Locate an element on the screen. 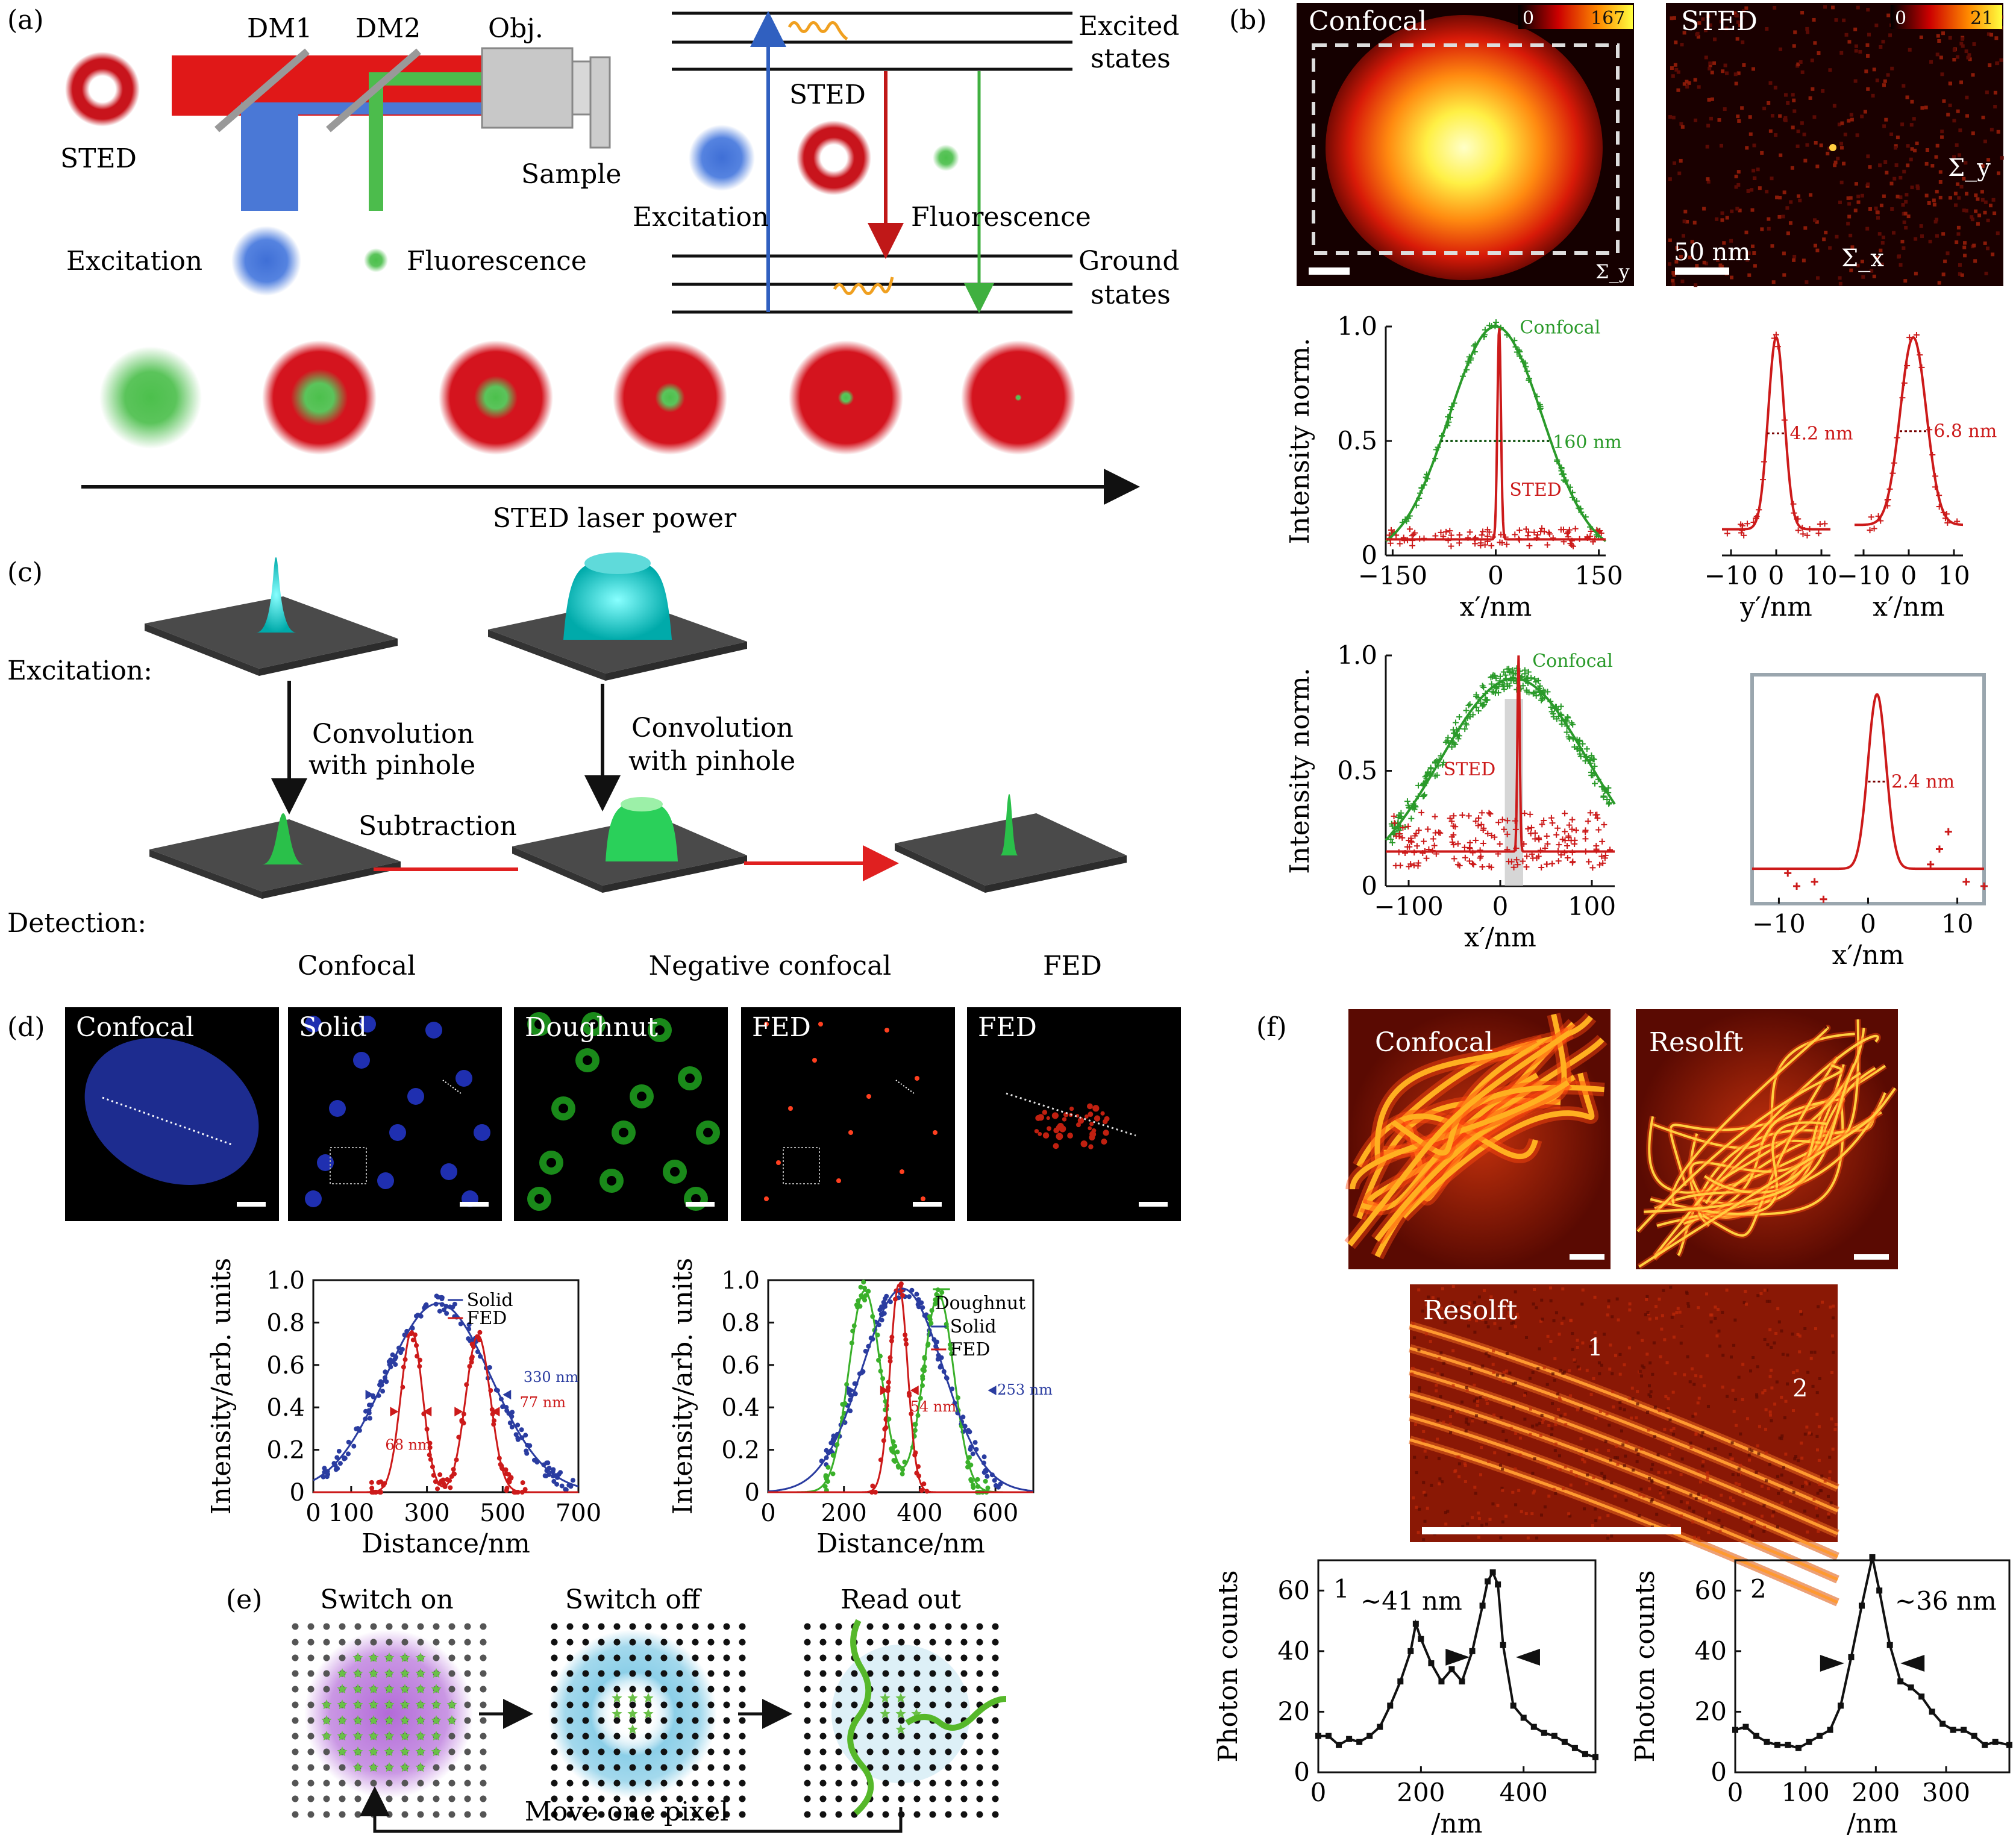 The height and width of the screenshot is (1844, 2016). fwhm-arrowhead is located at coordinates (1832, 1663).